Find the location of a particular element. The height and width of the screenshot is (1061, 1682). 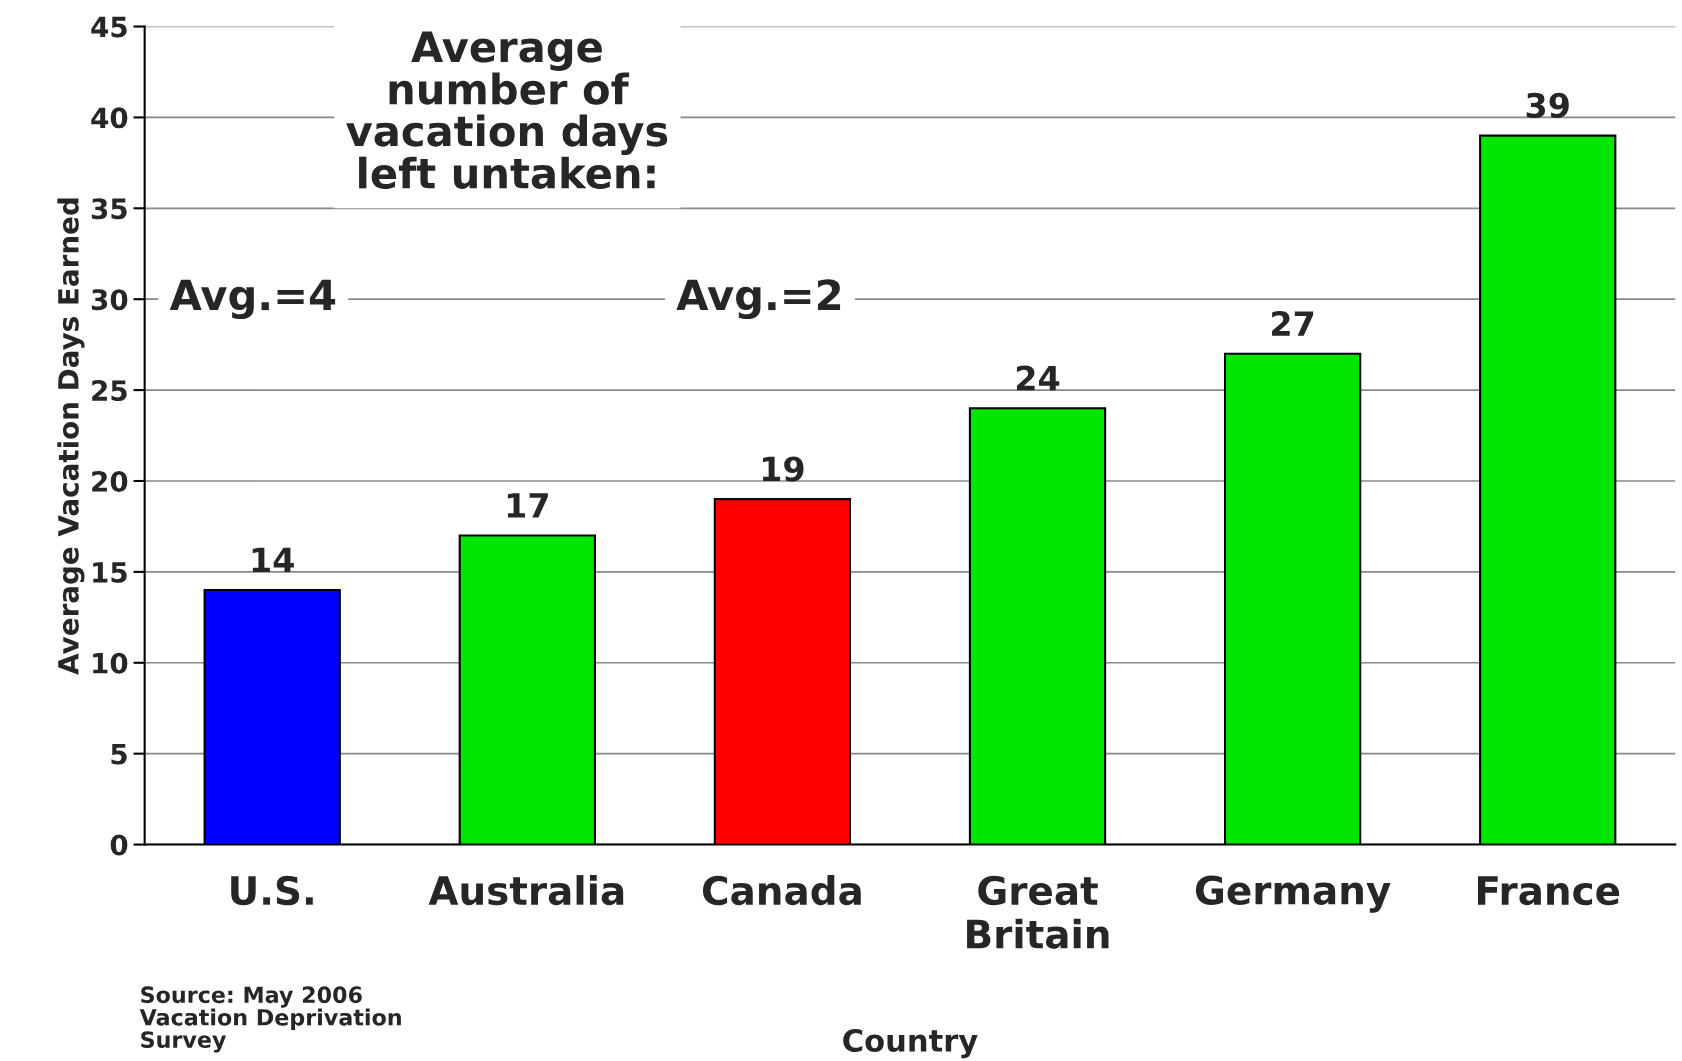

data-label: 39 is located at coordinates (1547, 105).